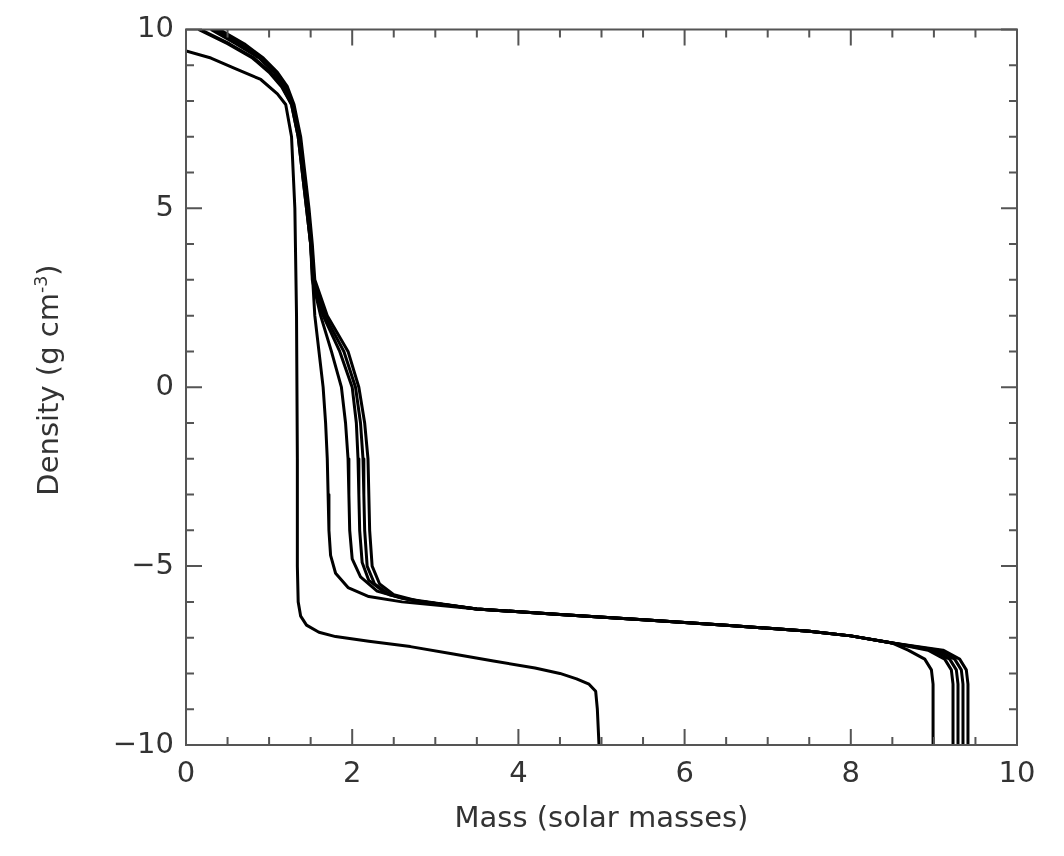 The image size is (1064, 856). I want to click on y-tick-label: −5, so click(152, 563).